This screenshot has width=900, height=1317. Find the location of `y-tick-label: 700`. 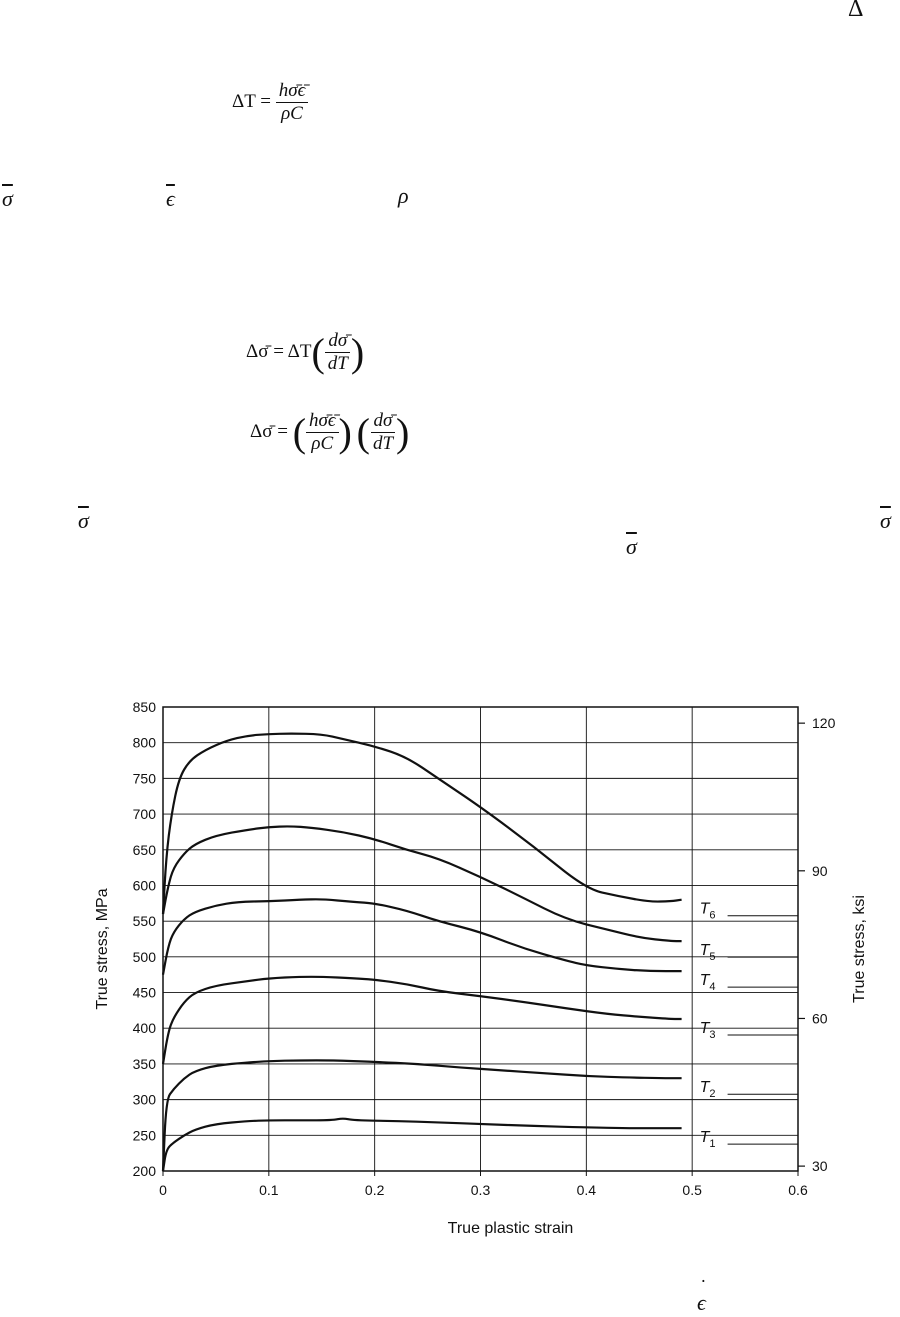

y-tick-label: 700 is located at coordinates (145, 814).